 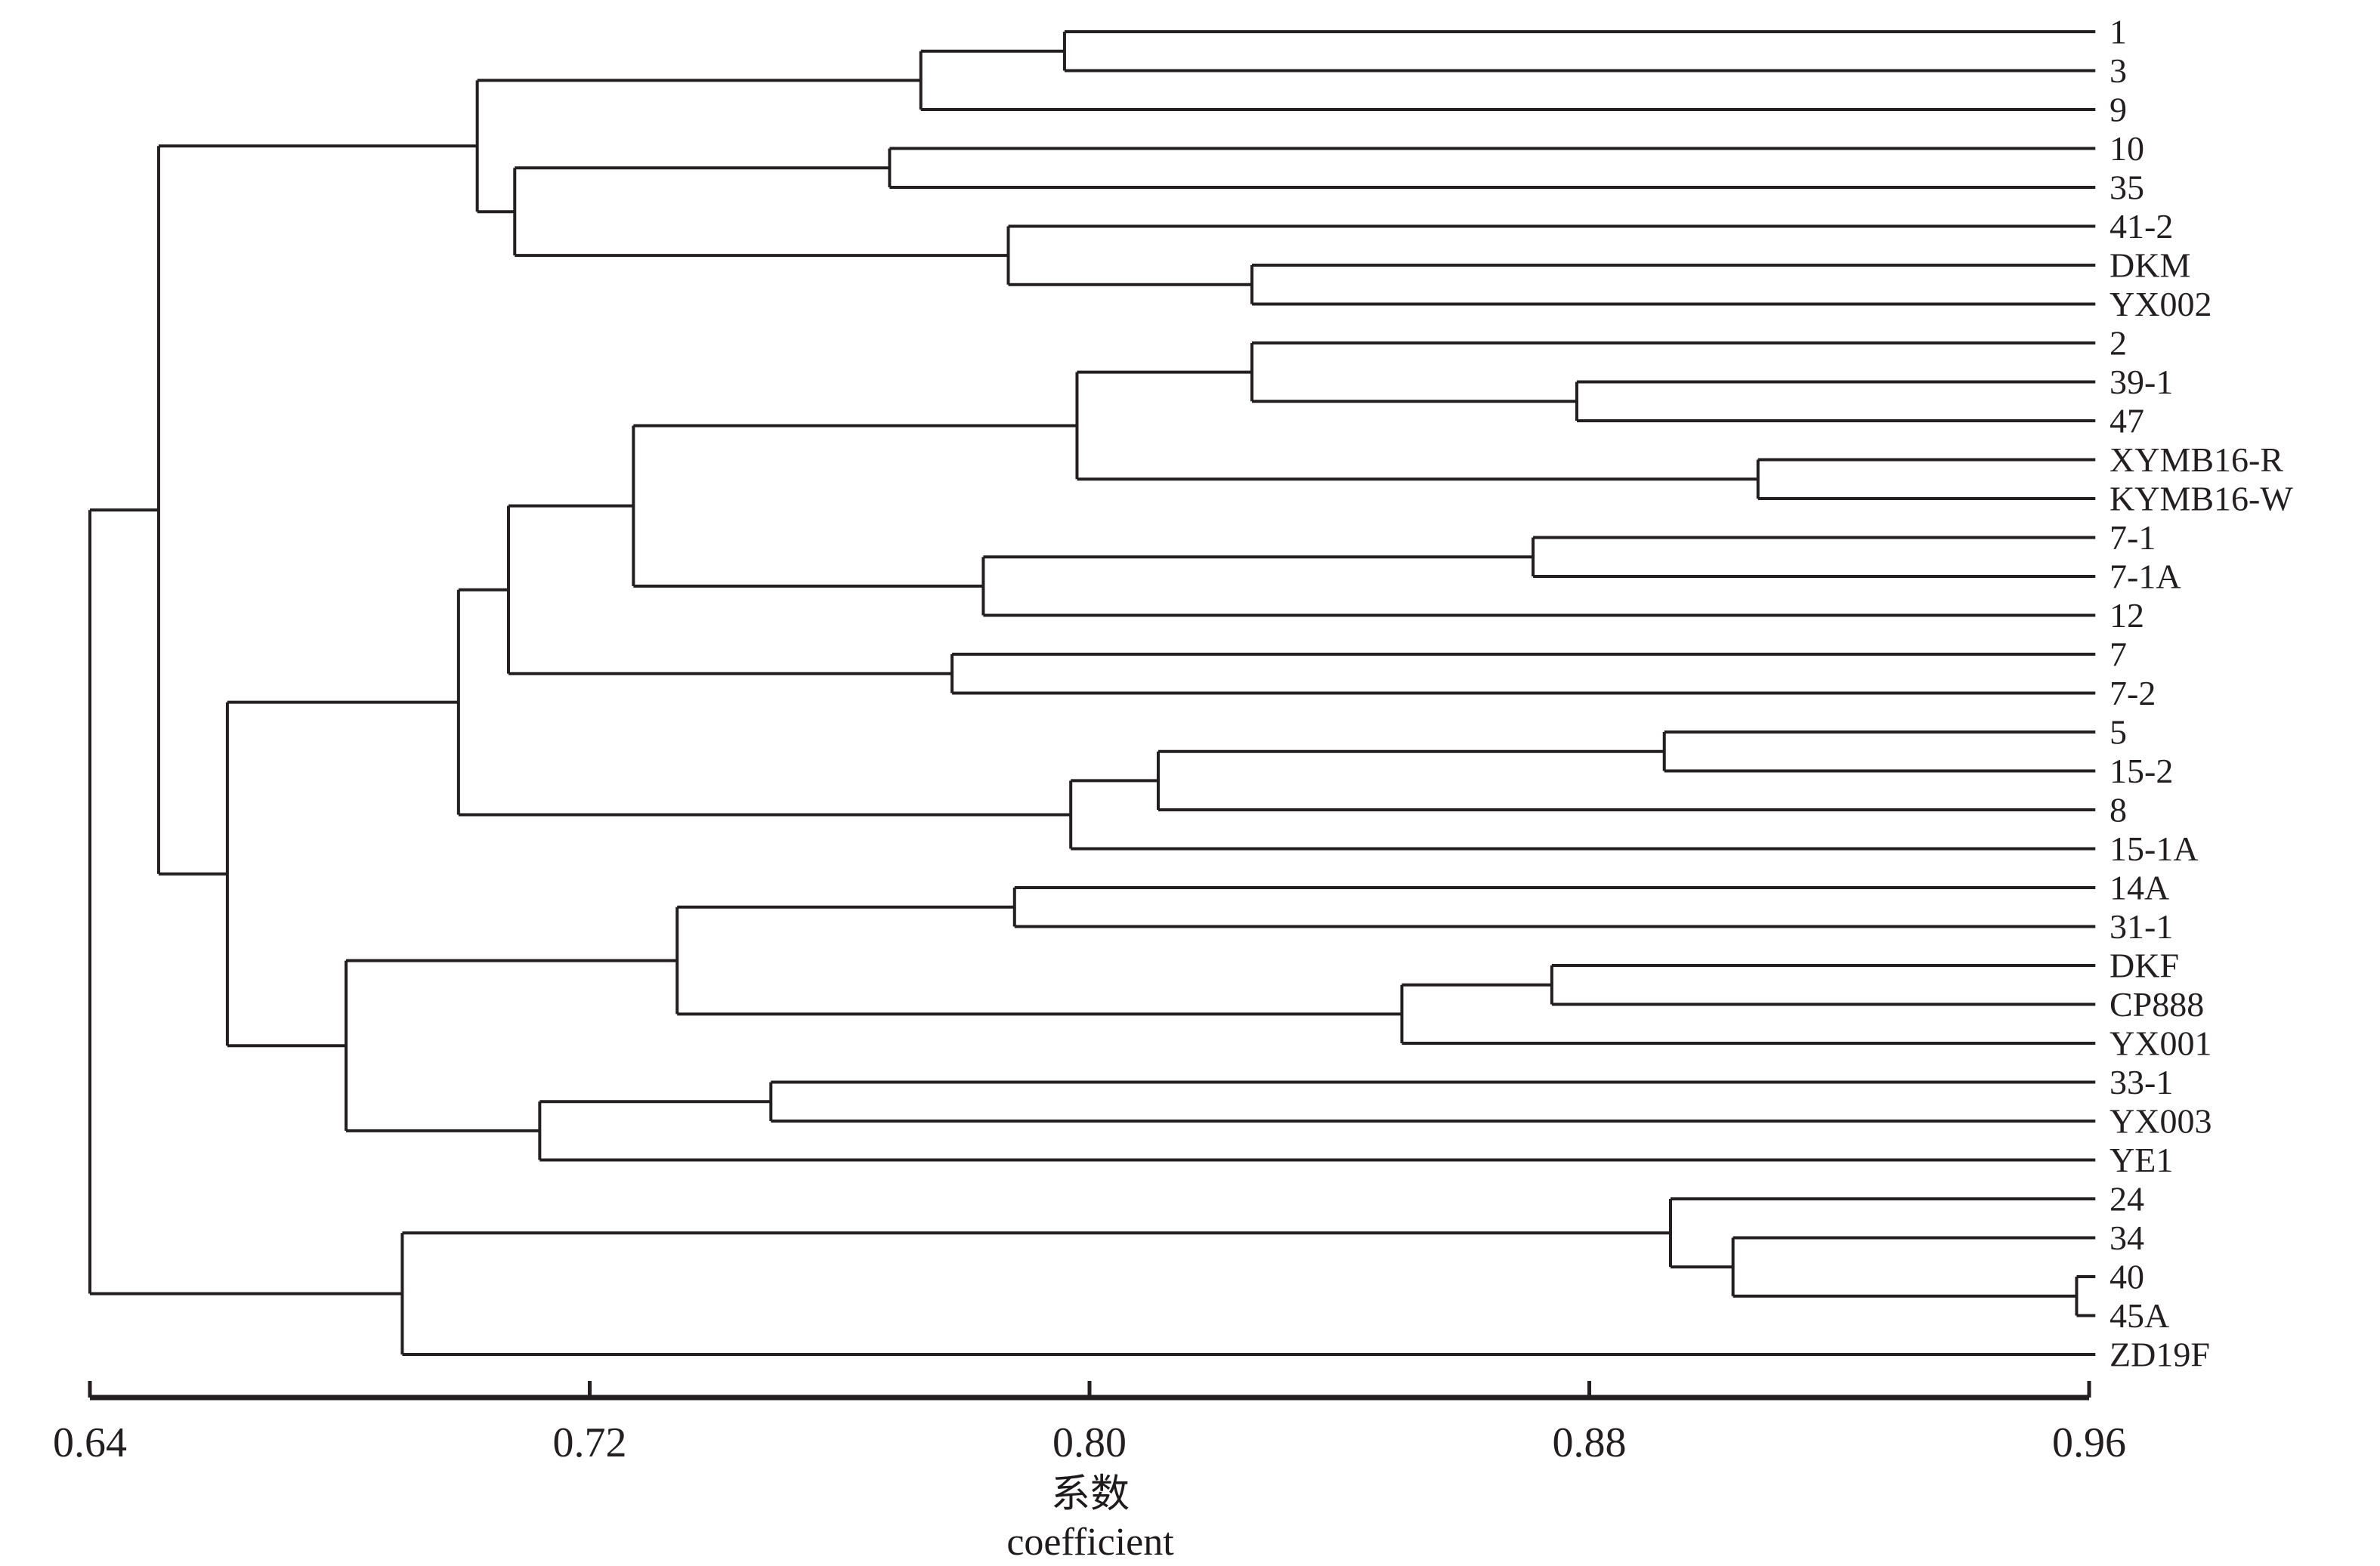 What do you see at coordinates (2118, 32) in the screenshot?
I see `leaf-label: 1` at bounding box center [2118, 32].